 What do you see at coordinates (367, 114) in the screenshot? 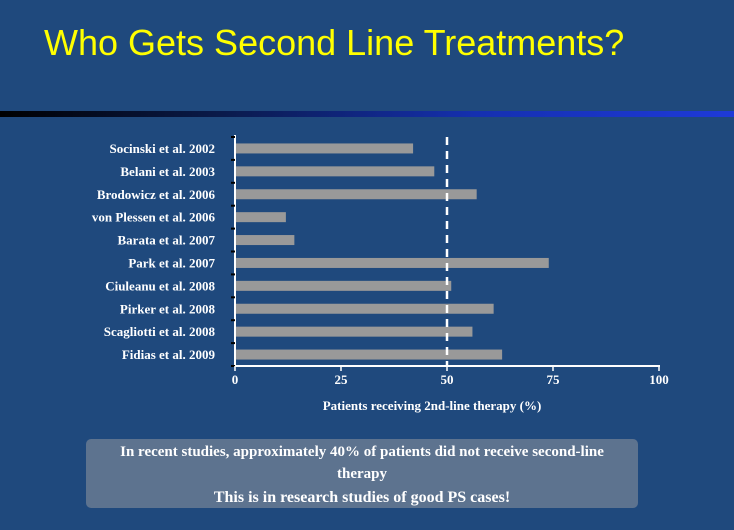
I see `title-divider` at bounding box center [367, 114].